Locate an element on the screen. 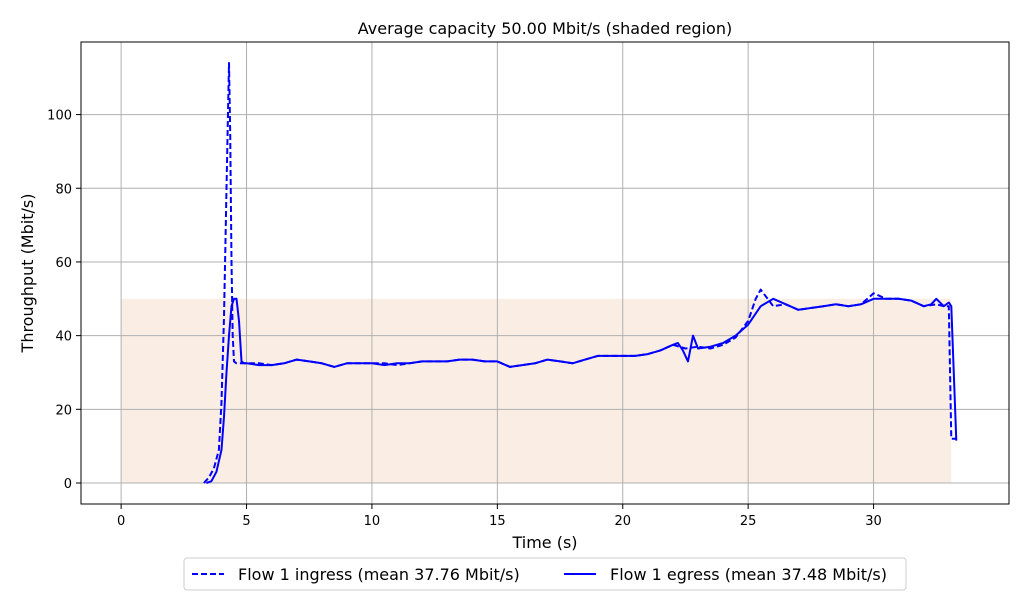 This screenshot has width=1033, height=610. x-axis-ticks: 0 5 10 15 20 25 30 is located at coordinates (499, 516).